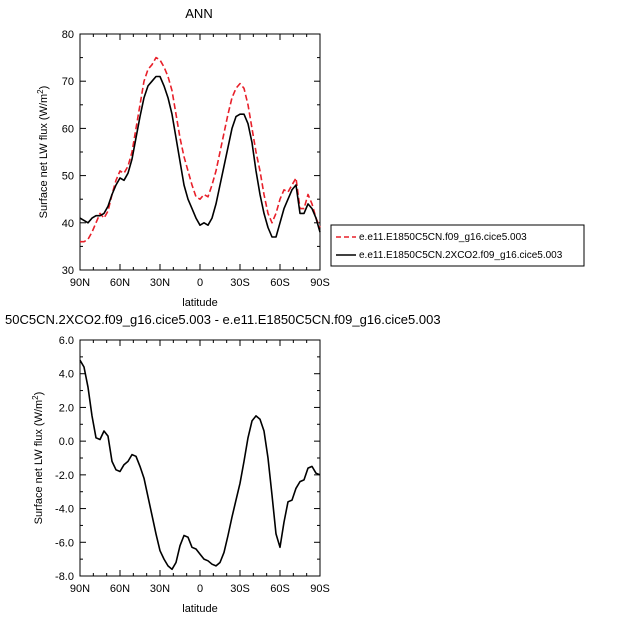 The image size is (619, 621). What do you see at coordinates (200, 283) in the screenshot?
I see `top-x-tick-label: 0` at bounding box center [200, 283].